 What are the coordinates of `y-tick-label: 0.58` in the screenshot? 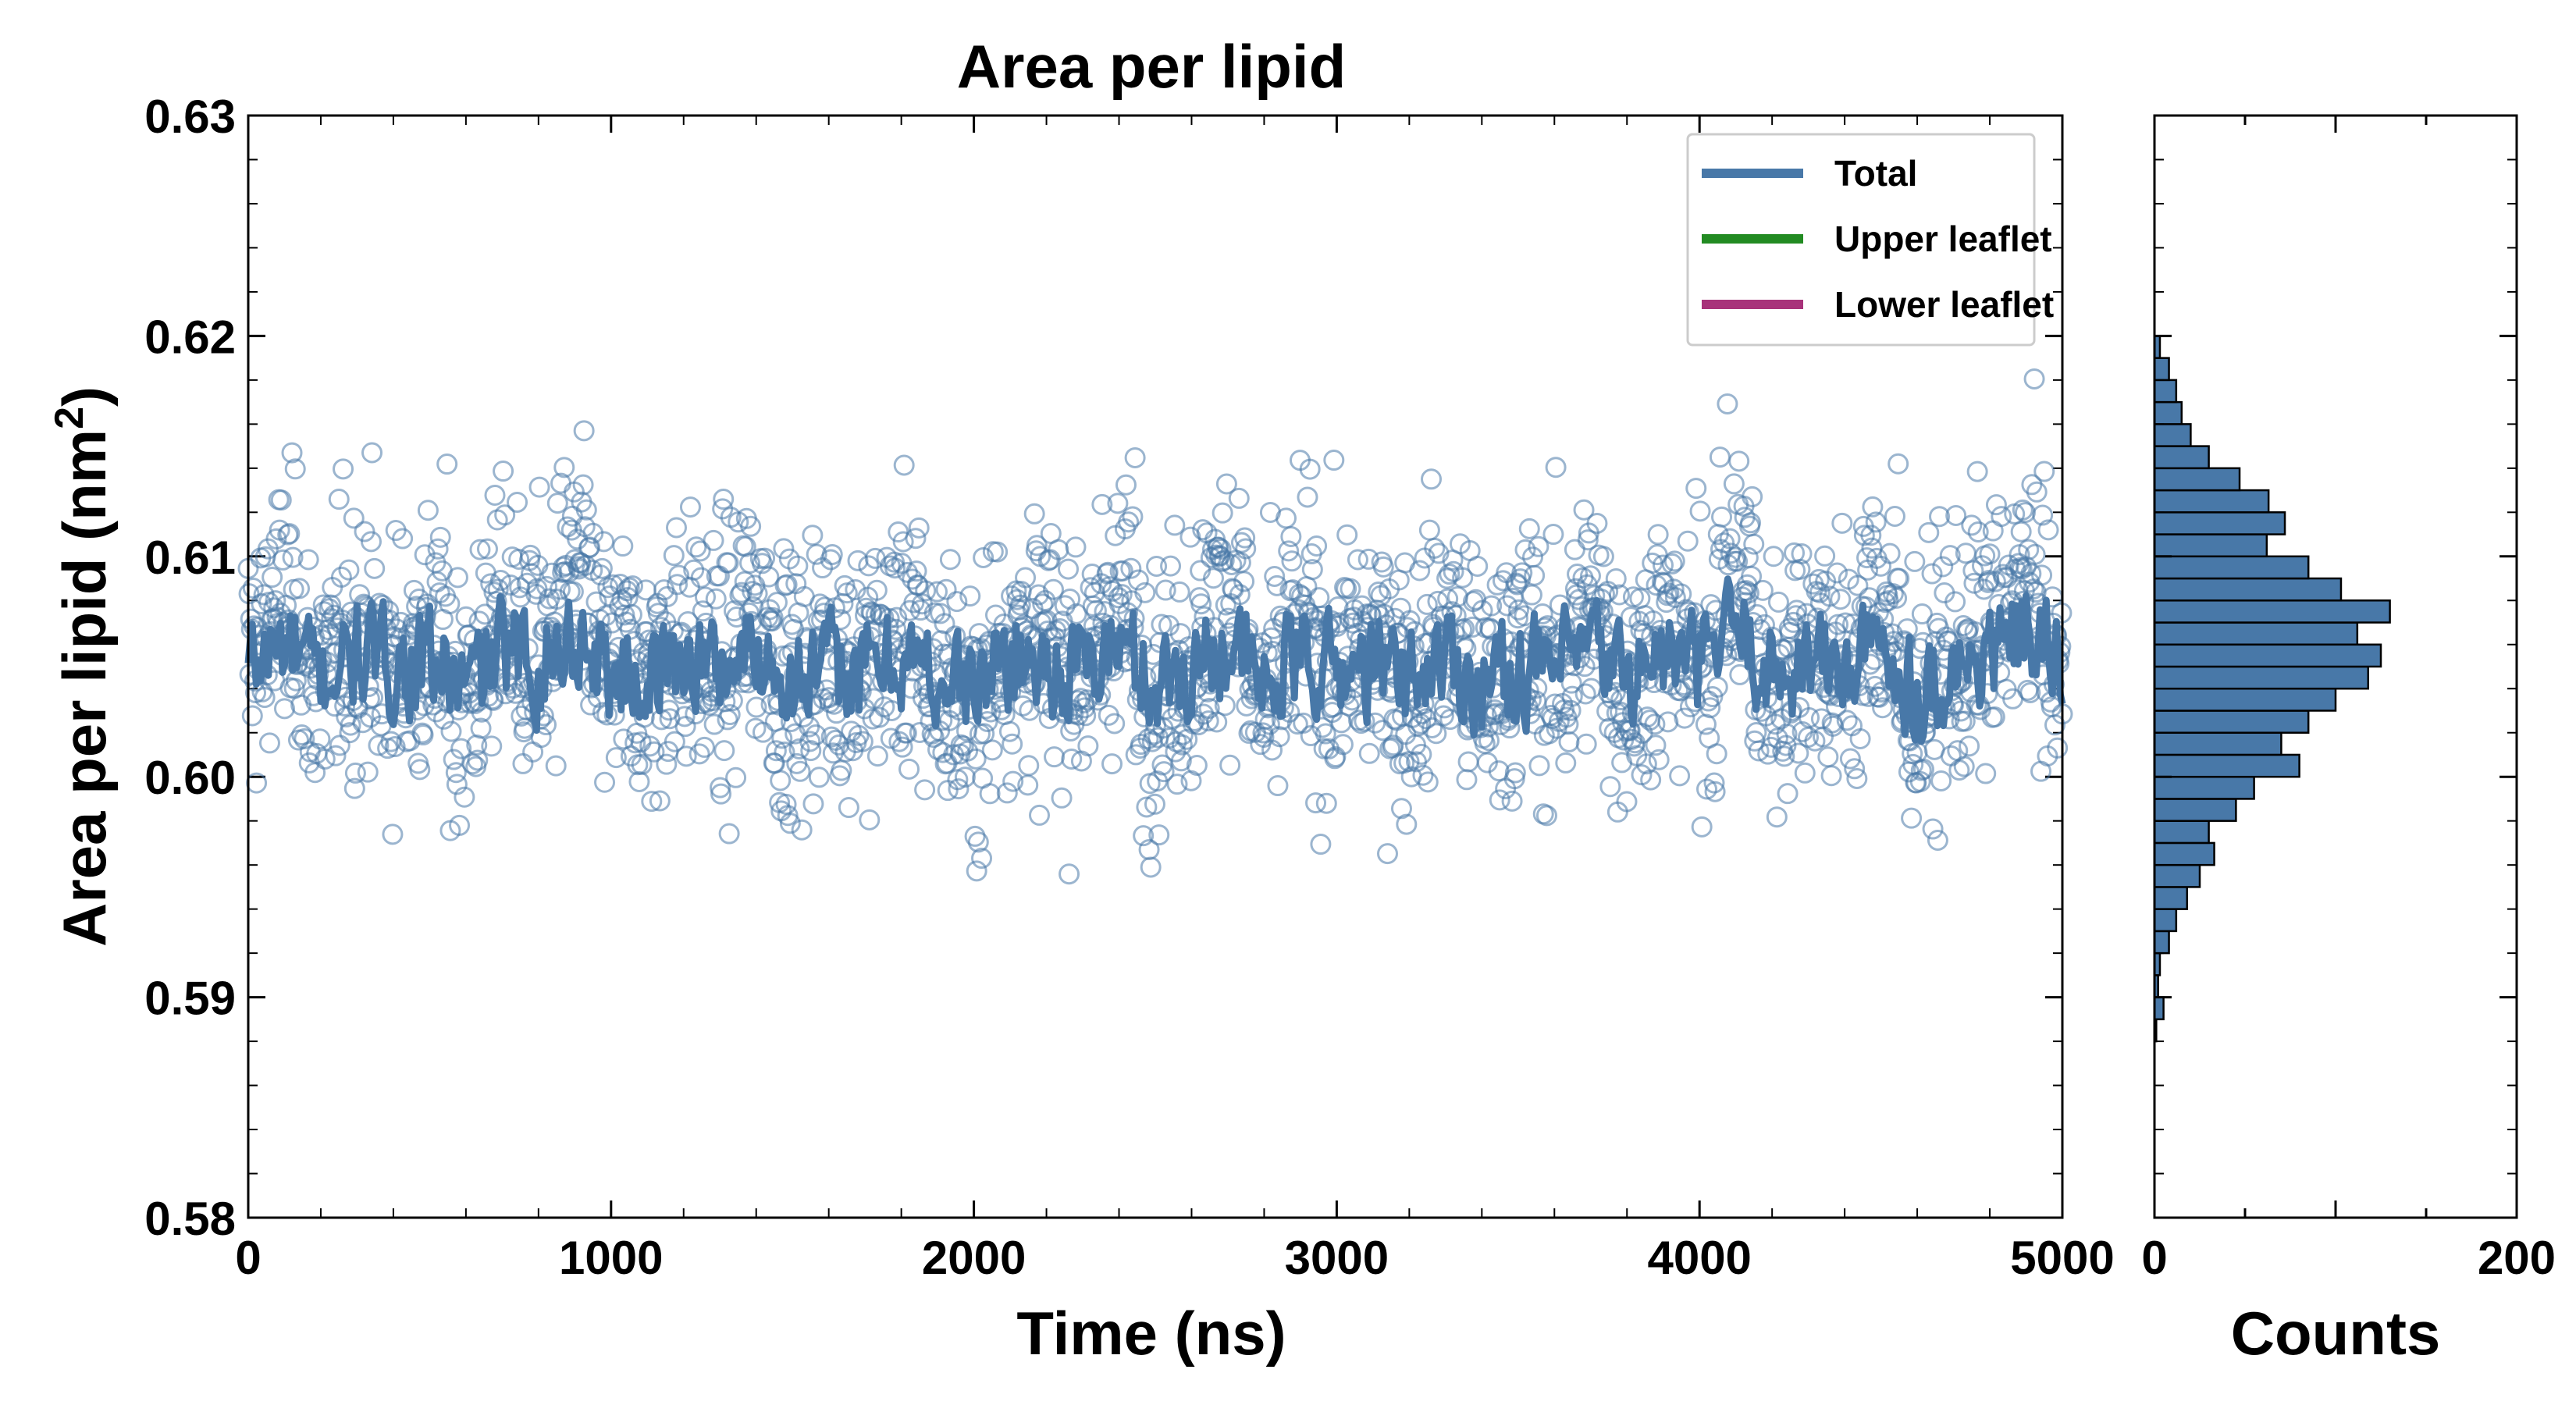 It's located at (190, 1219).